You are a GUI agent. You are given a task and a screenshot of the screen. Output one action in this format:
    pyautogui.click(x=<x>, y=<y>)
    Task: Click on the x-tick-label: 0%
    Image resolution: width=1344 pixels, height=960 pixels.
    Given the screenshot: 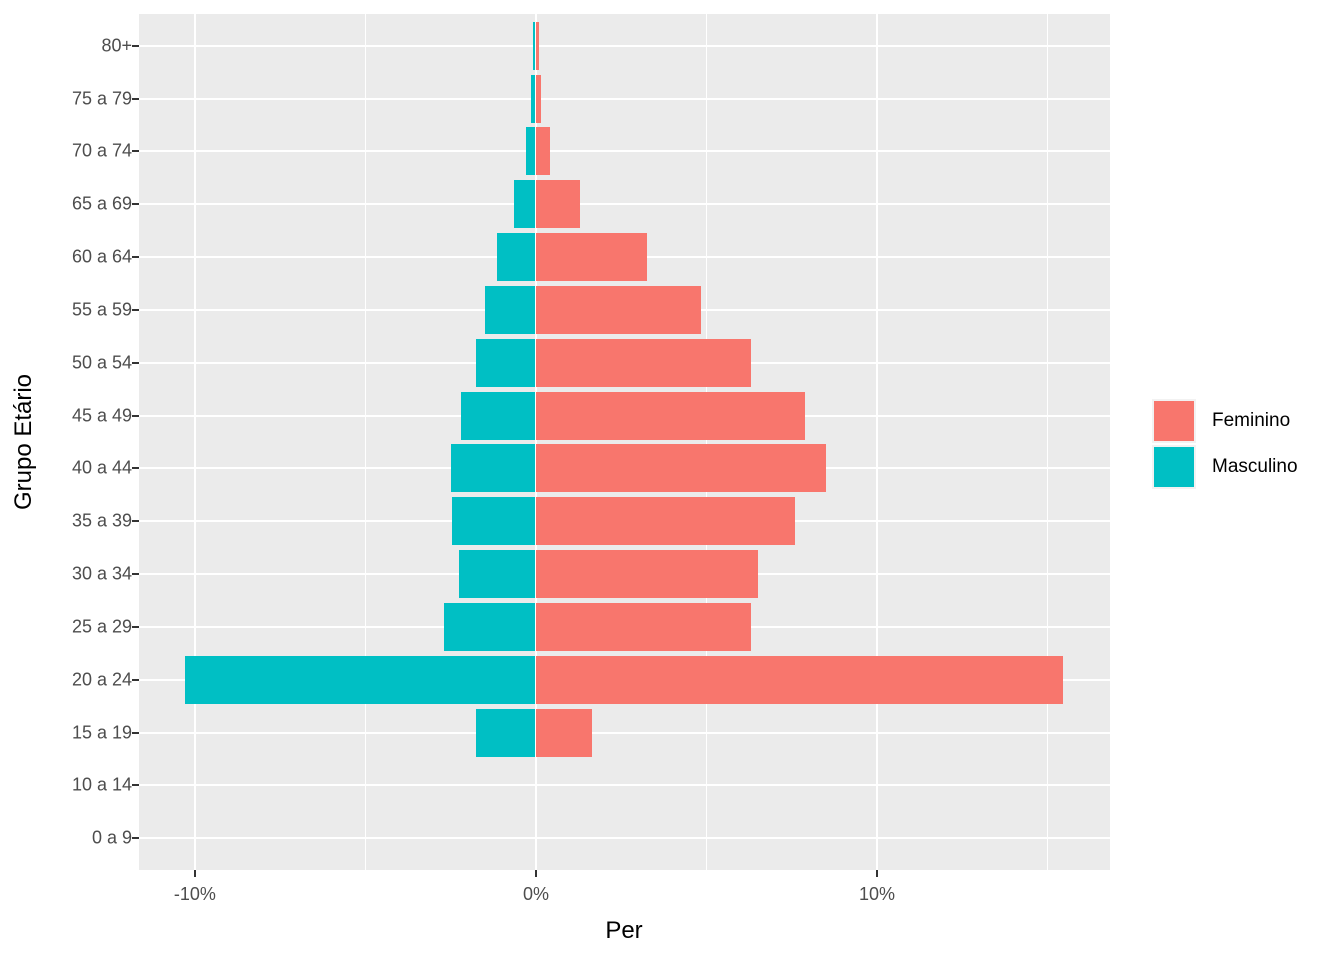 What is the action you would take?
    pyautogui.click(x=535, y=894)
    